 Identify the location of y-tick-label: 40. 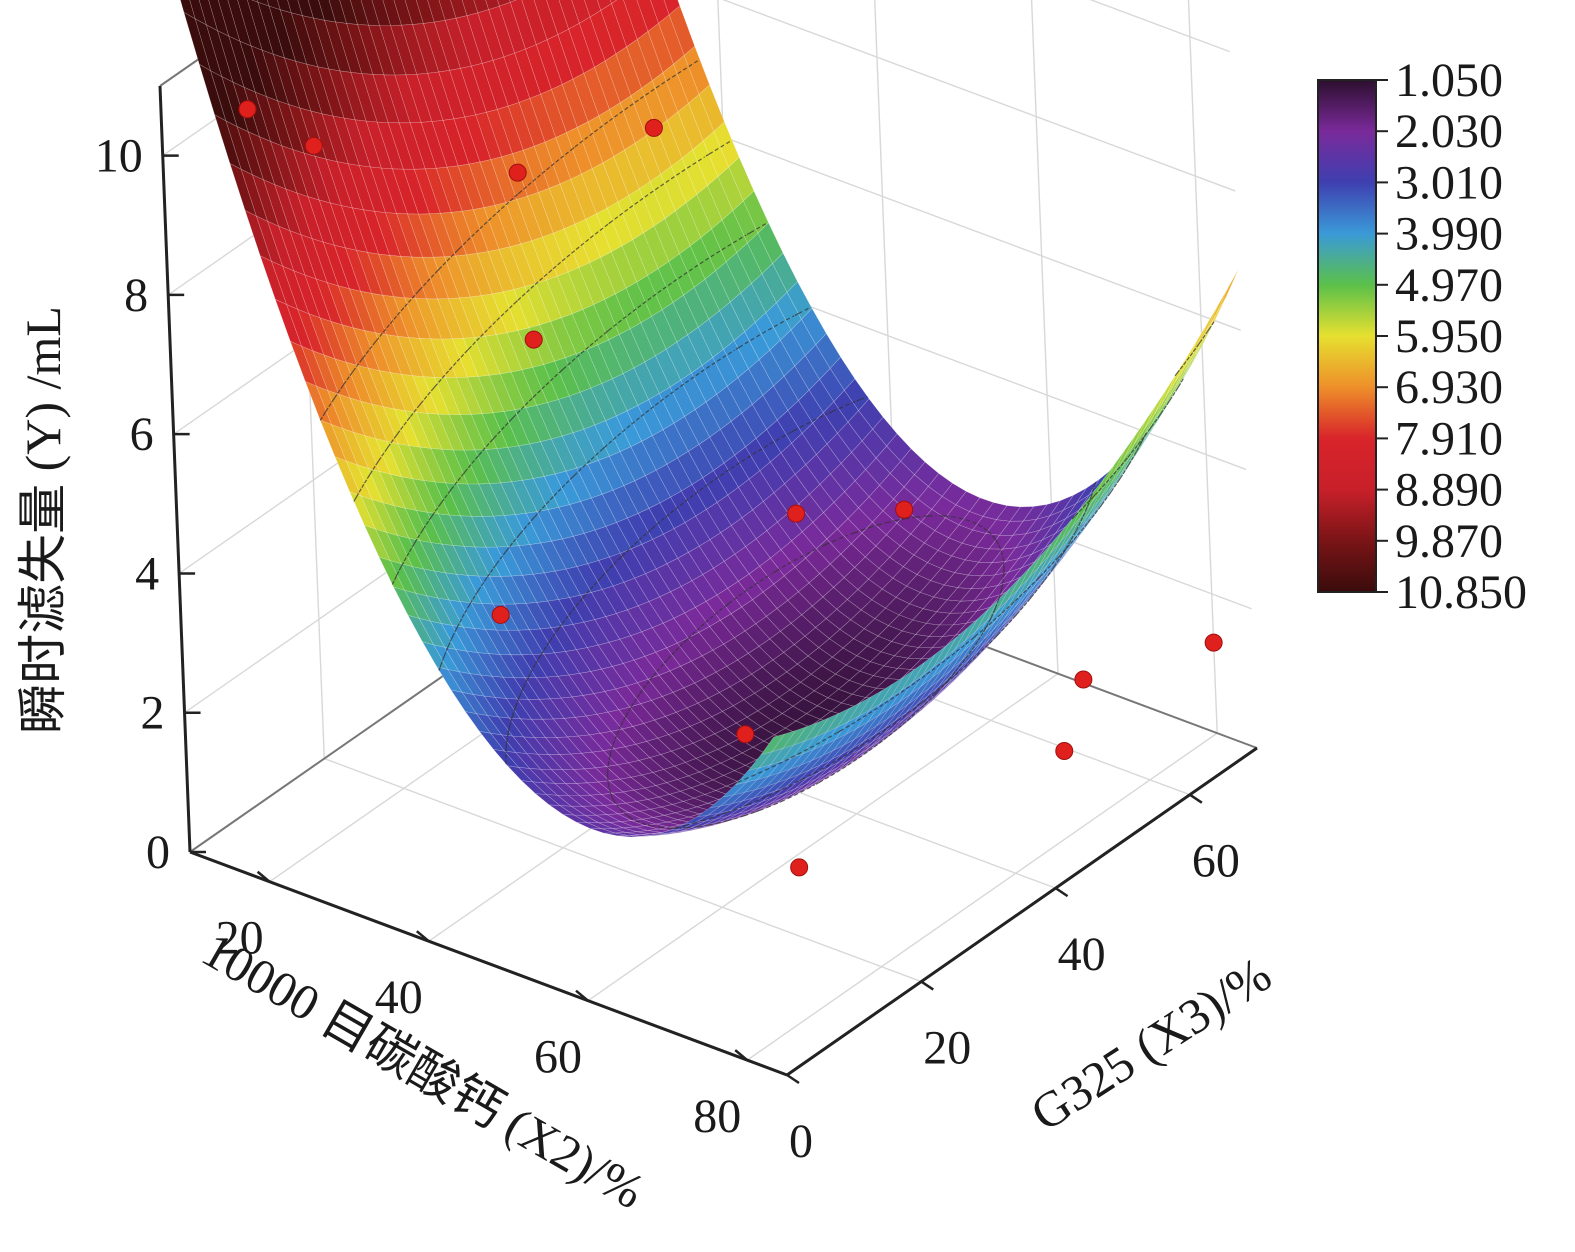
(1082, 954).